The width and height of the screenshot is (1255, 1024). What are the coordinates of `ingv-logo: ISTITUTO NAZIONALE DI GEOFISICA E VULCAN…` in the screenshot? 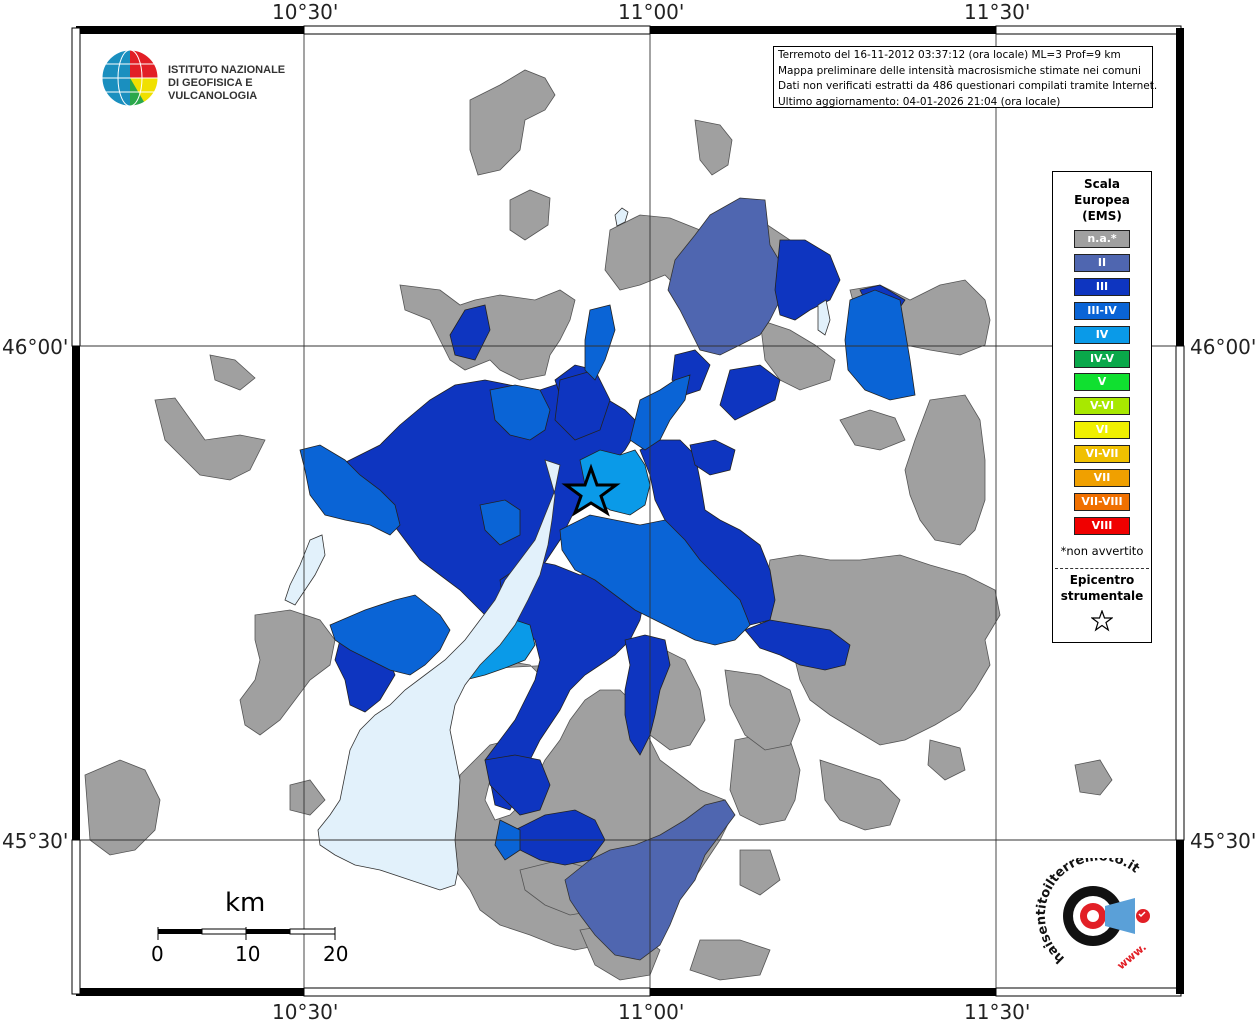 It's located at (210, 80).